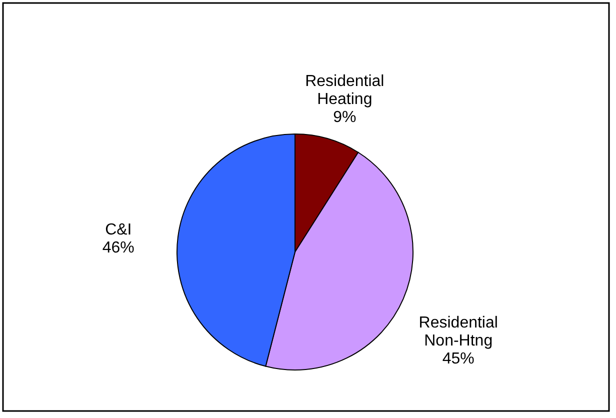 This screenshot has width=616, height=418. What do you see at coordinates (344, 117) in the screenshot?
I see `data-label: 9%` at bounding box center [344, 117].